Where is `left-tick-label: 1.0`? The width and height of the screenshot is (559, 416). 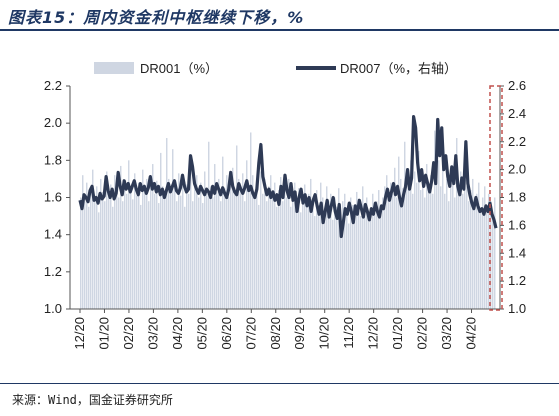
left-tick-label: 1.0 is located at coordinates (53, 308).